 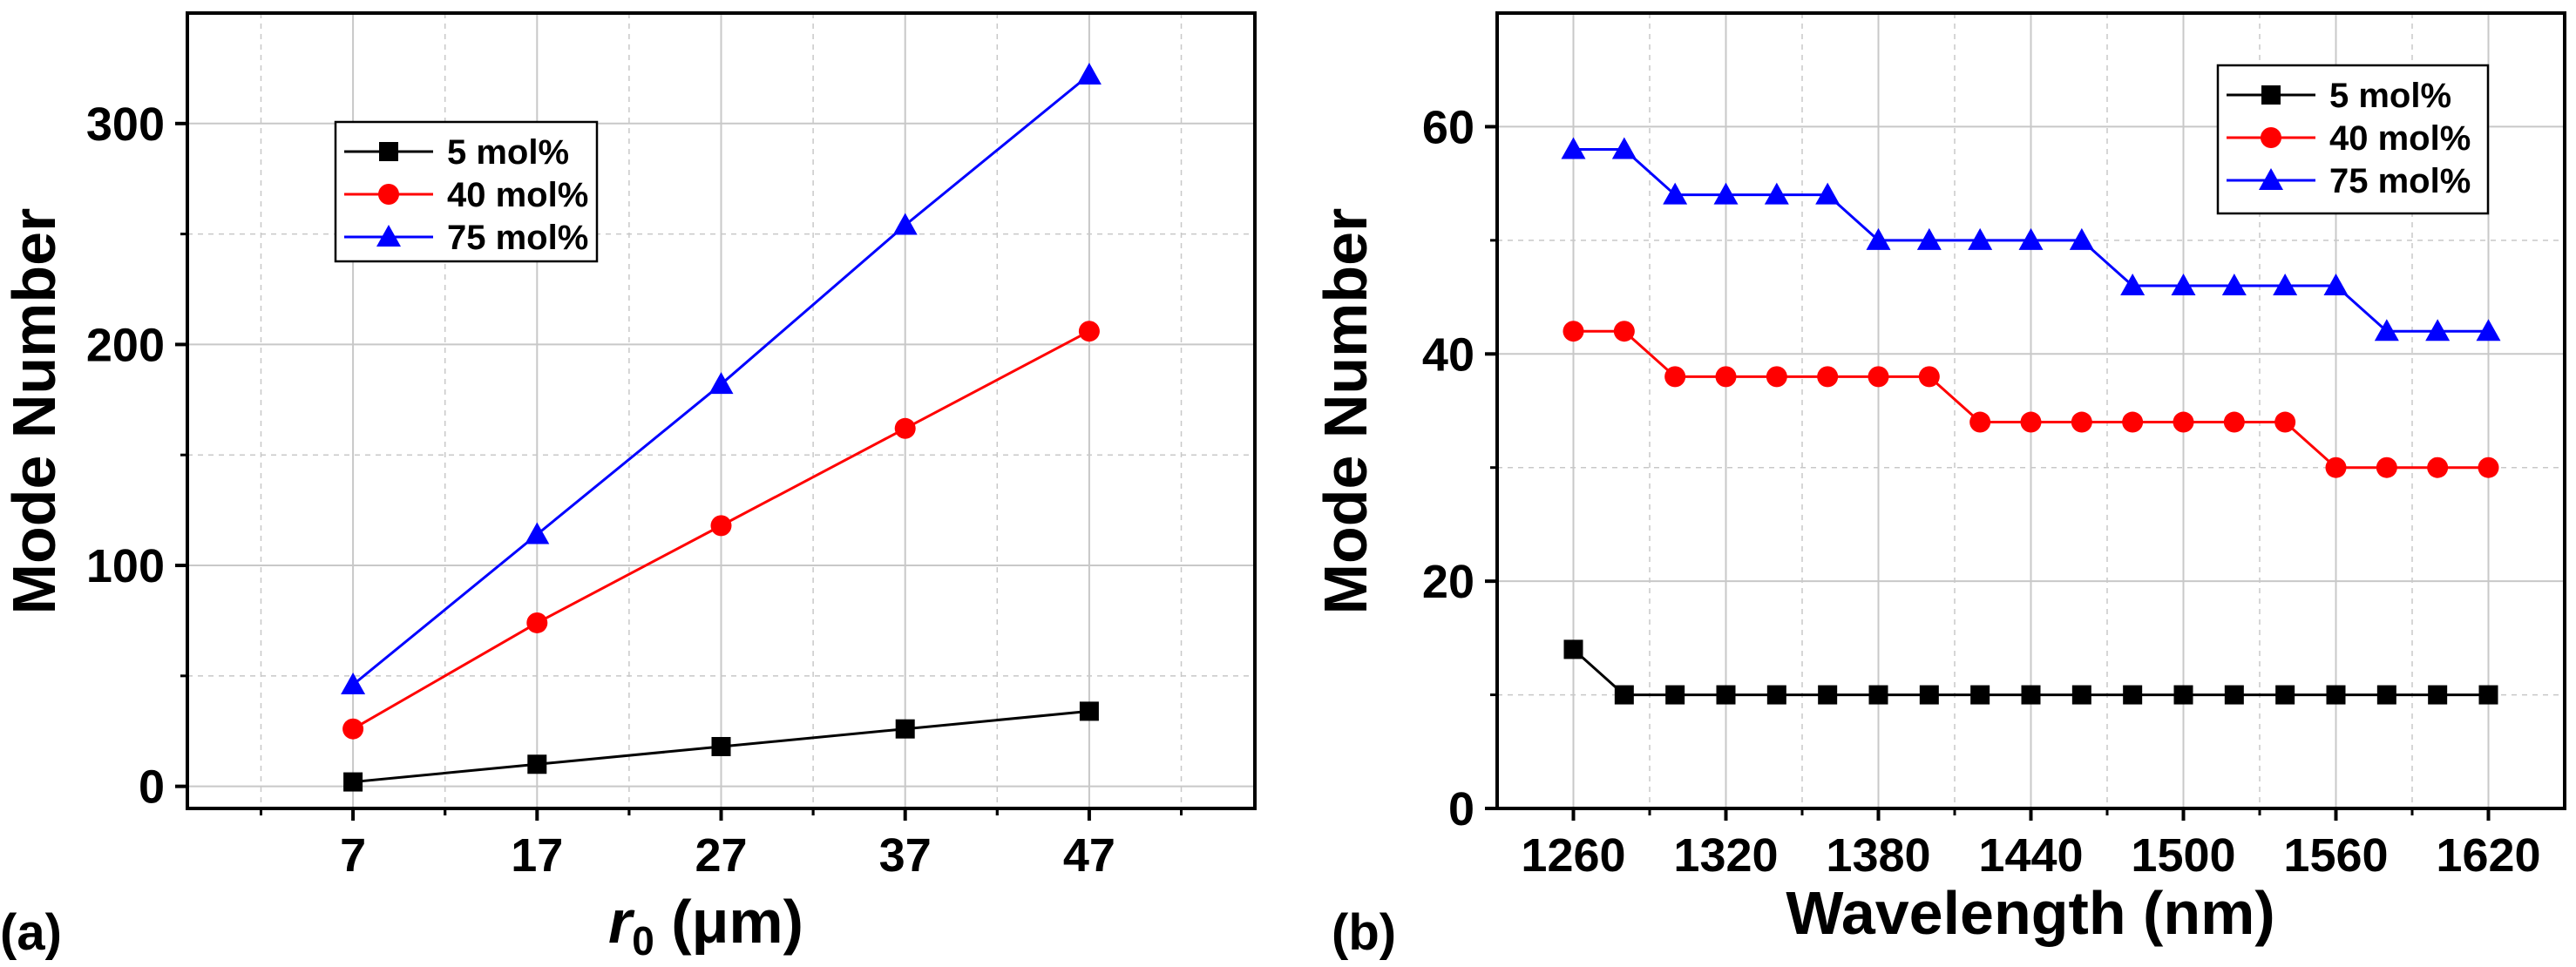 What do you see at coordinates (2031, 855) in the screenshot?
I see `x-tick-label: 1440` at bounding box center [2031, 855].